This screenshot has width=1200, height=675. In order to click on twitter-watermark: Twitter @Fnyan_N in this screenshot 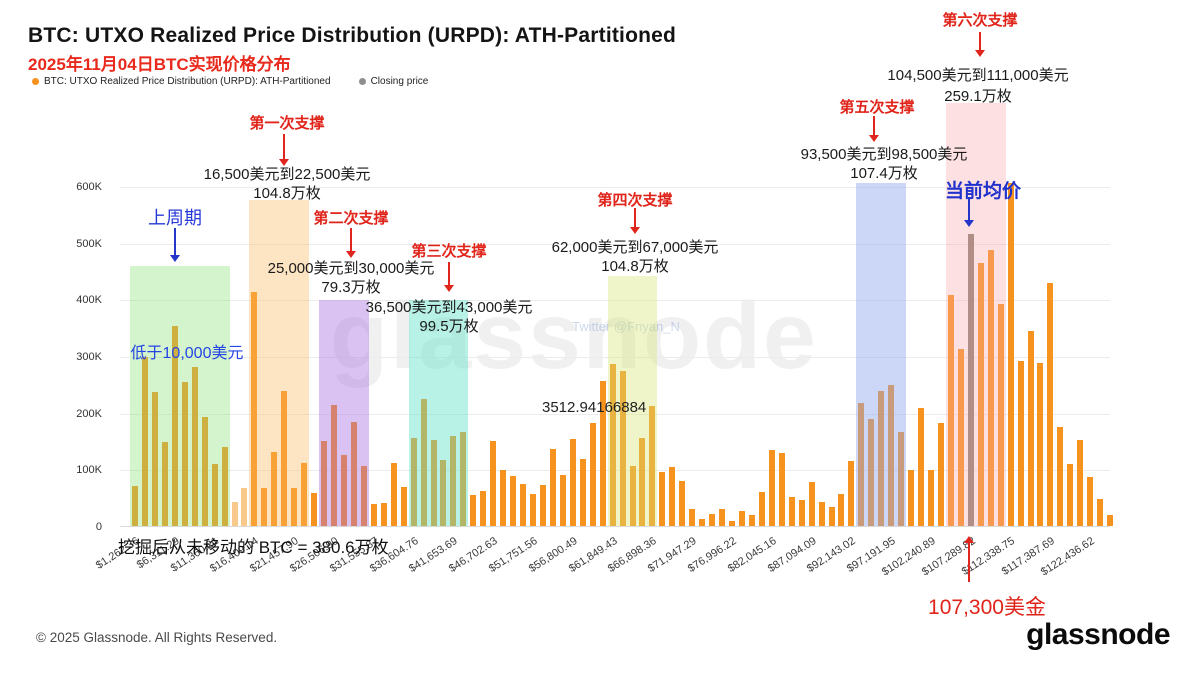, I will do `click(626, 326)`.